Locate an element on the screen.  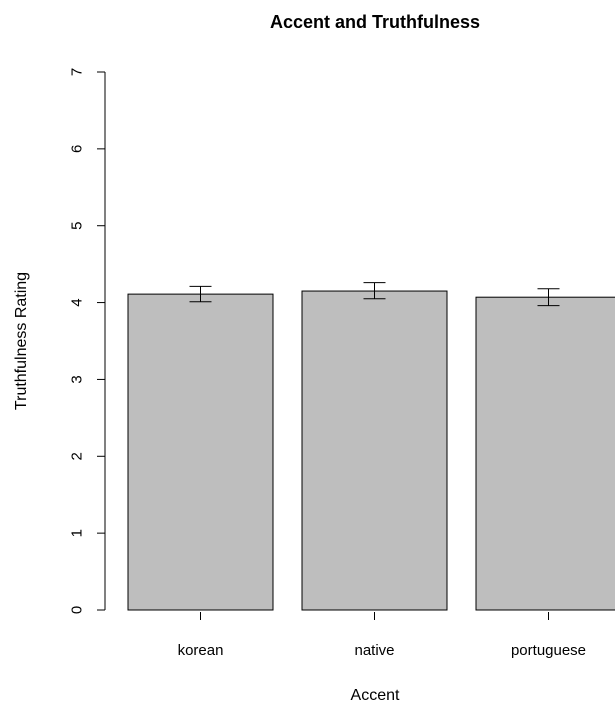
y-tick-label: 1 is located at coordinates (77, 533).